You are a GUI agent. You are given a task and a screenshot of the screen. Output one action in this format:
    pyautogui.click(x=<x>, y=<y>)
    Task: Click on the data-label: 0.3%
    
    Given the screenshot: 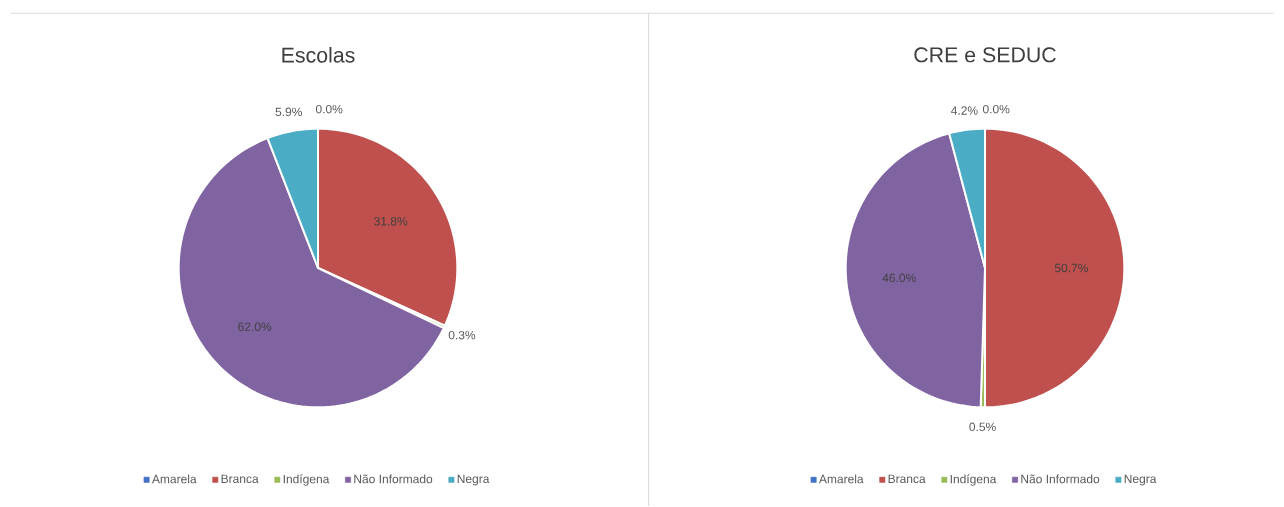 What is the action you would take?
    pyautogui.click(x=462, y=335)
    